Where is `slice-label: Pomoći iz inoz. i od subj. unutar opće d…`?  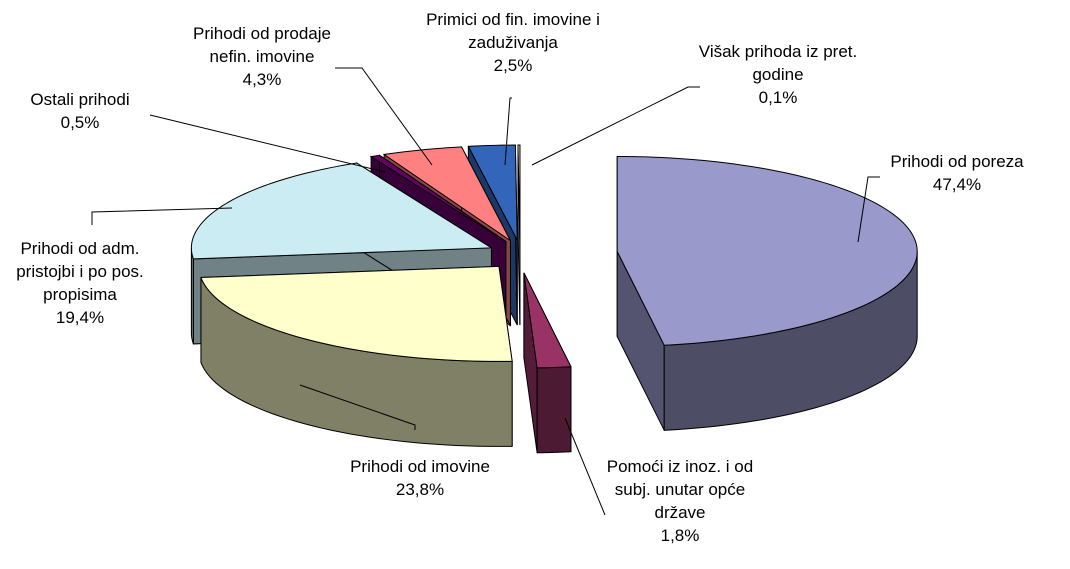
slice-label: Pomoći iz inoz. i od subj. unutar opće d… is located at coordinates (680, 501).